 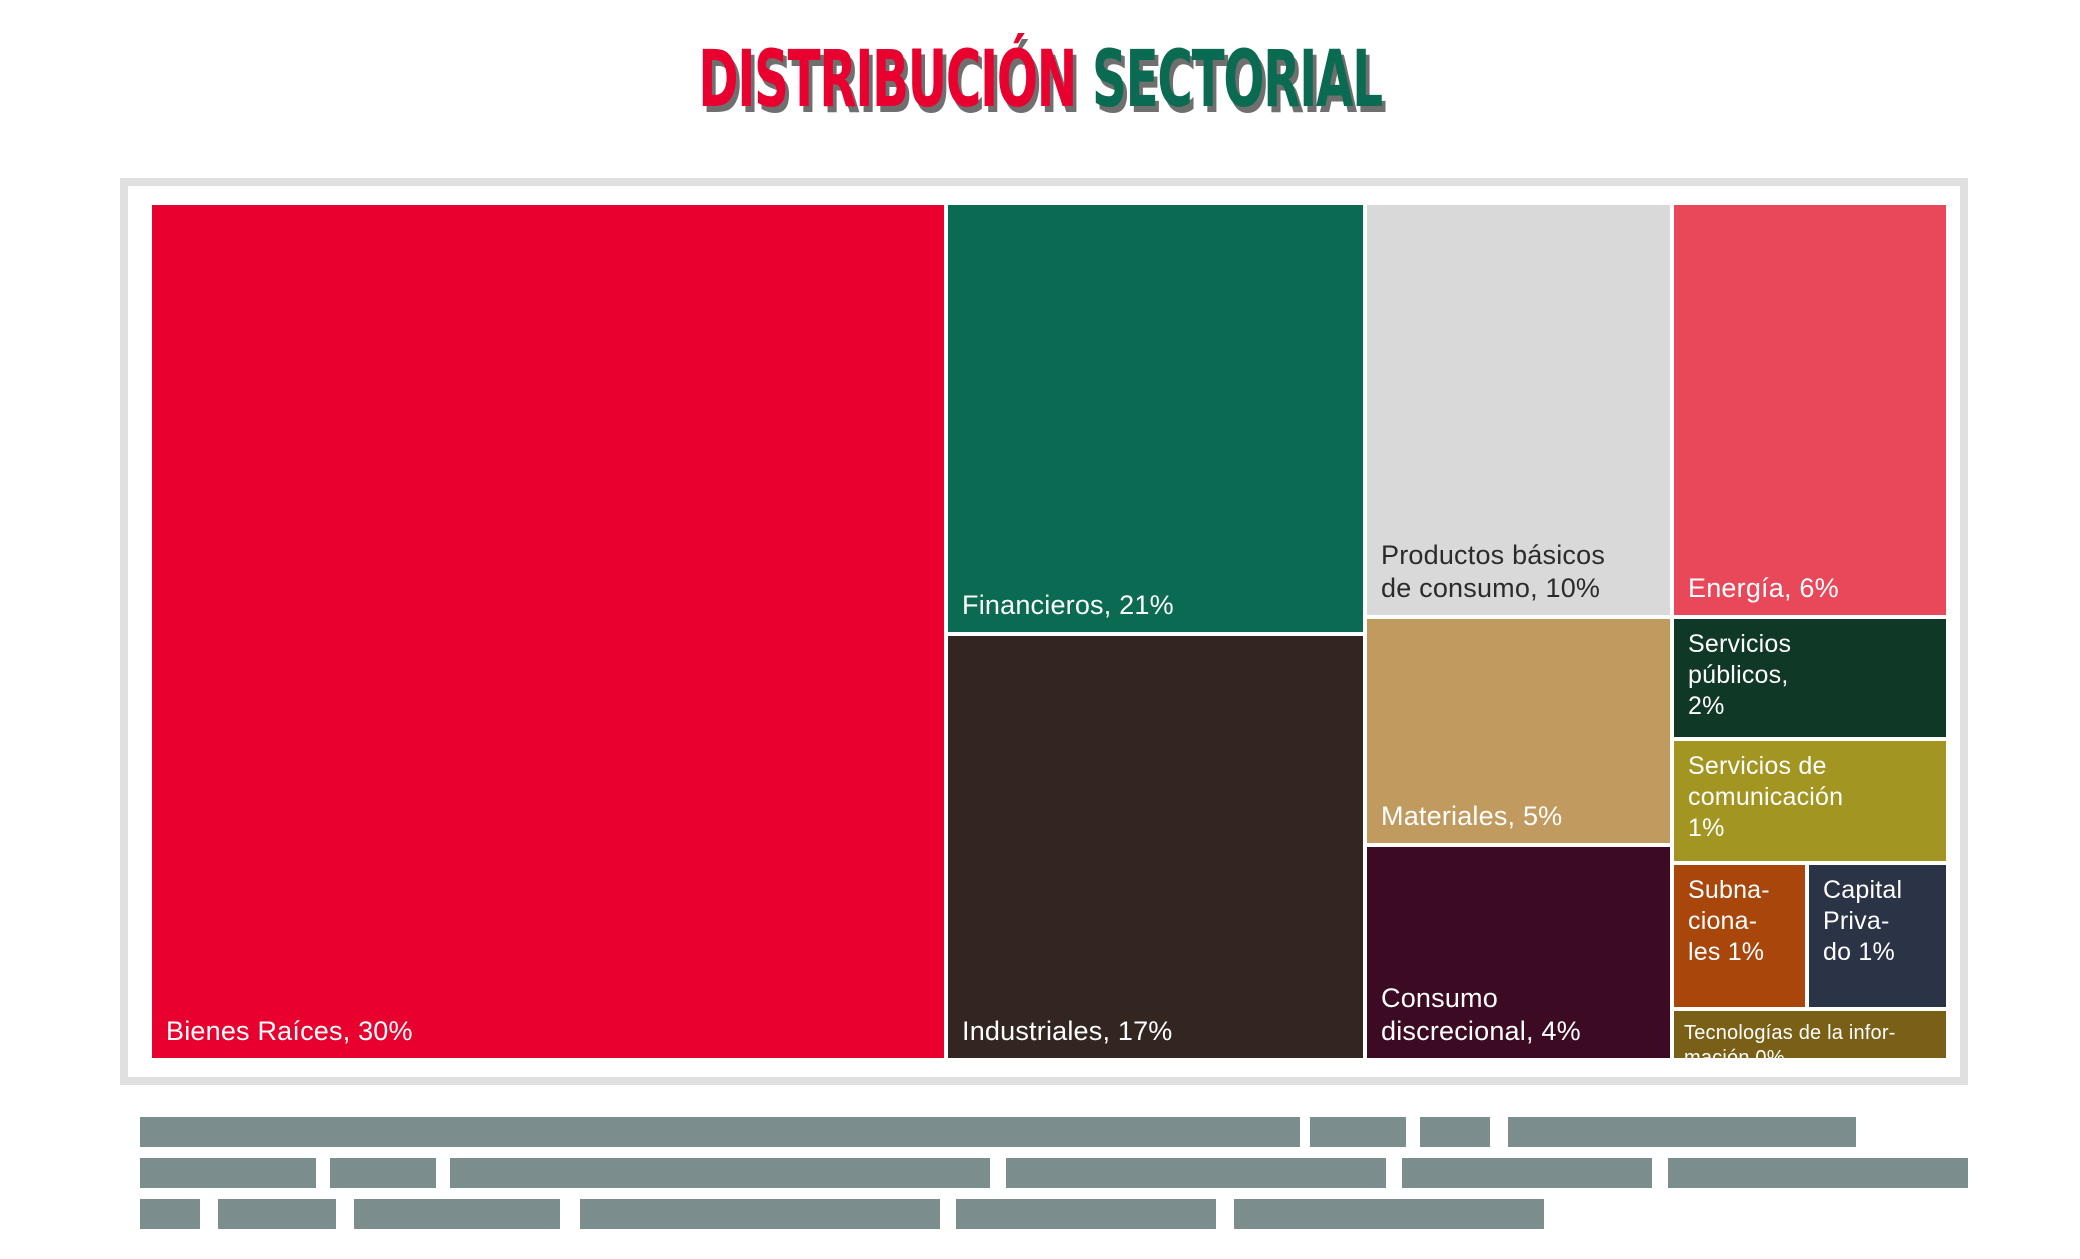 I want to click on treemap-cell-label-tecnologias-informacion: Tecnologías de la infor- mación 0%, so click(x=1790, y=1041).